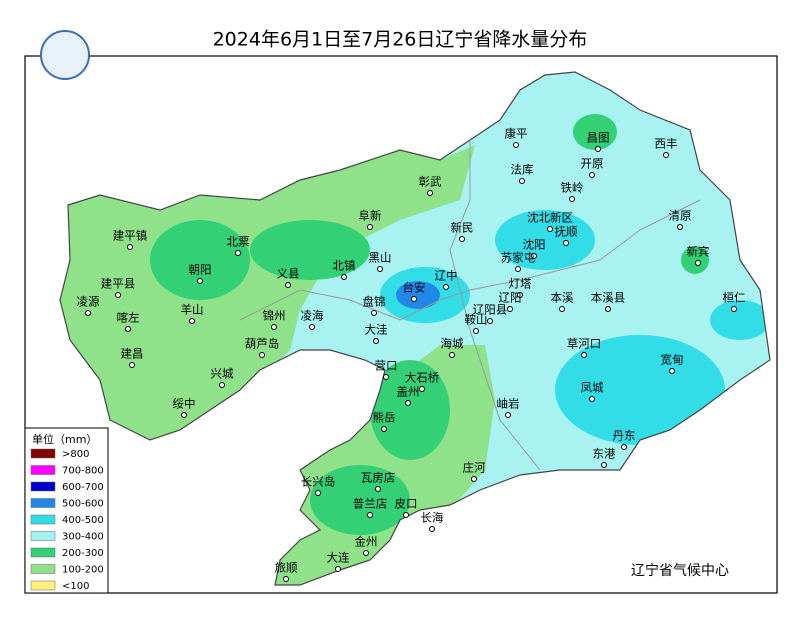 The image size is (793, 623). Describe the element at coordinates (452, 344) in the screenshot. I see `city-label: 海城` at that location.